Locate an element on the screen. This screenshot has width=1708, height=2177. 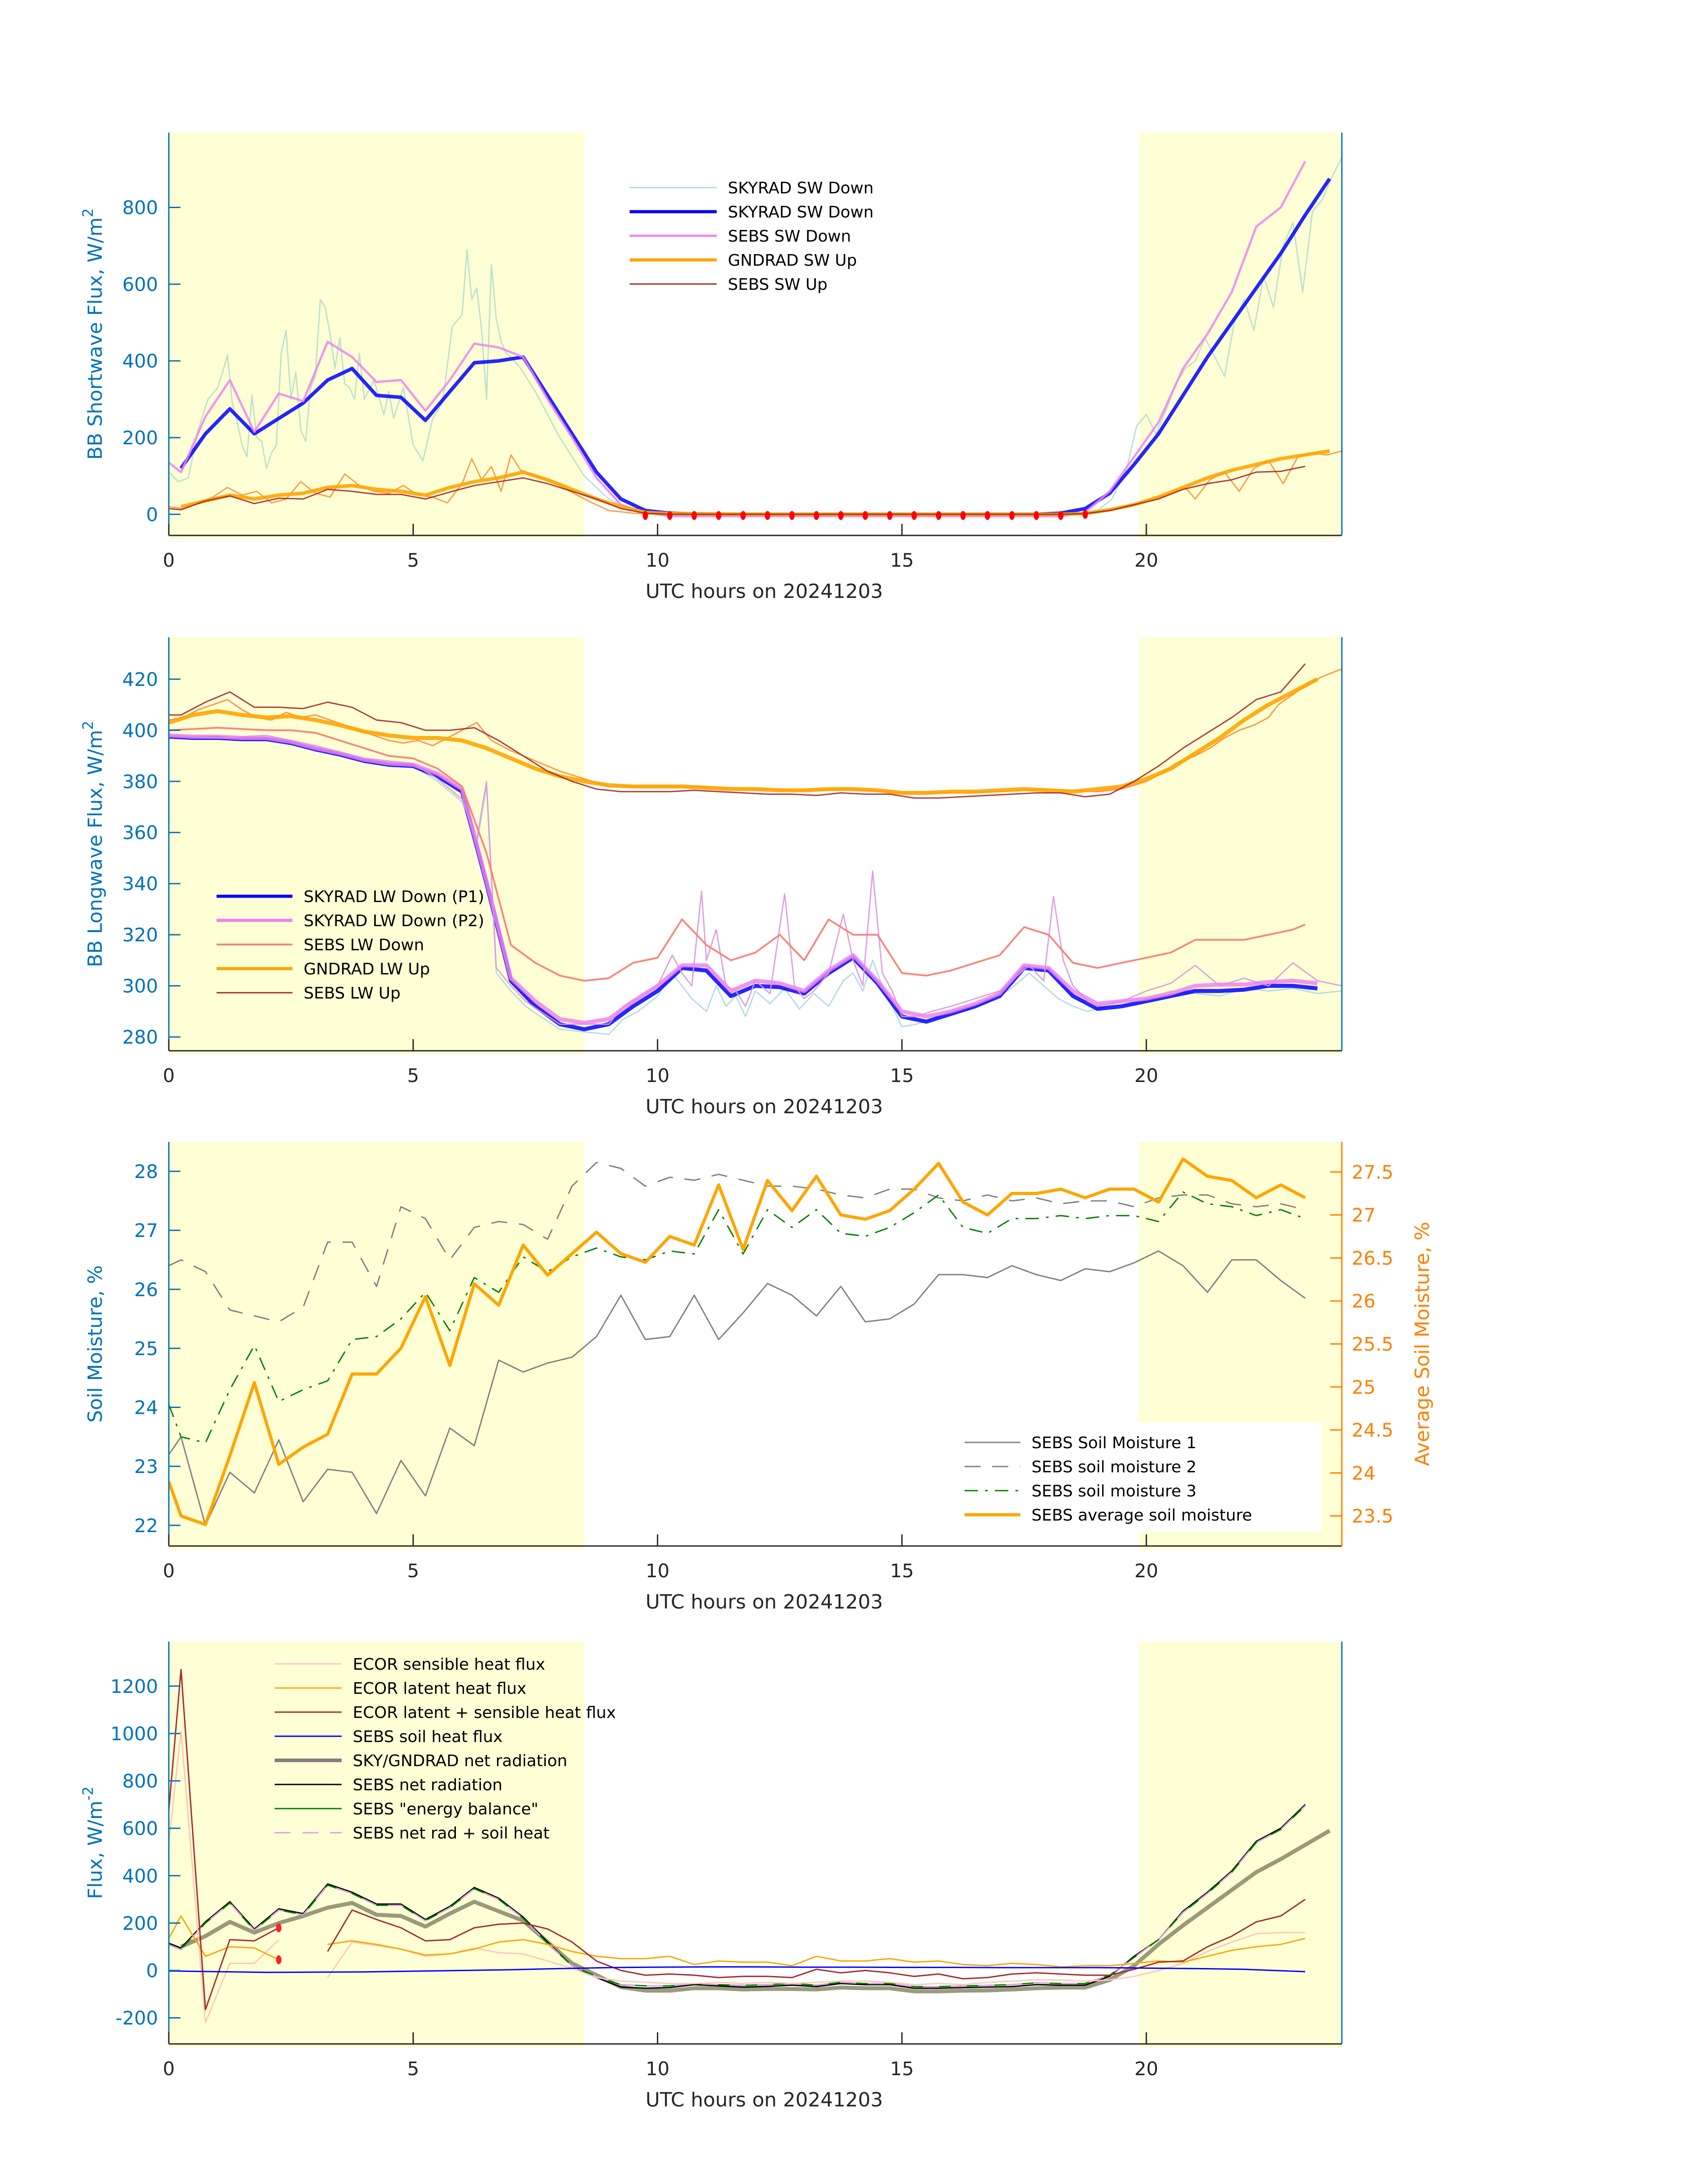
legend-label: SKYRAD LW Down (P2) is located at coordinates (394, 921).